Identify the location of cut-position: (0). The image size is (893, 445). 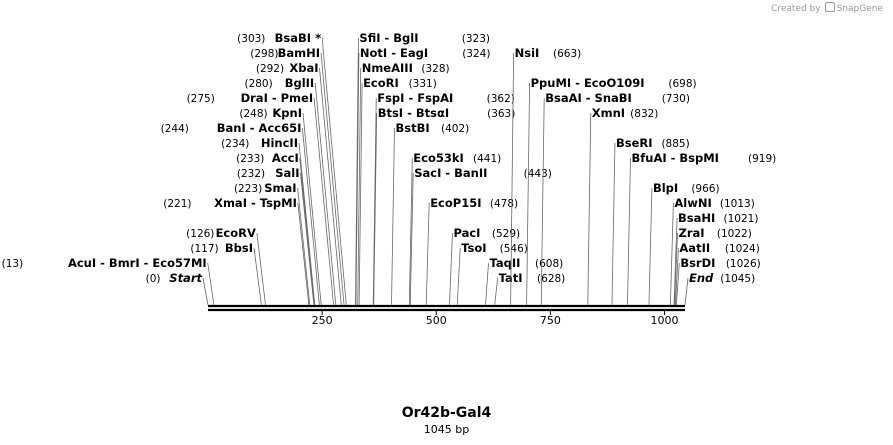
(153, 279).